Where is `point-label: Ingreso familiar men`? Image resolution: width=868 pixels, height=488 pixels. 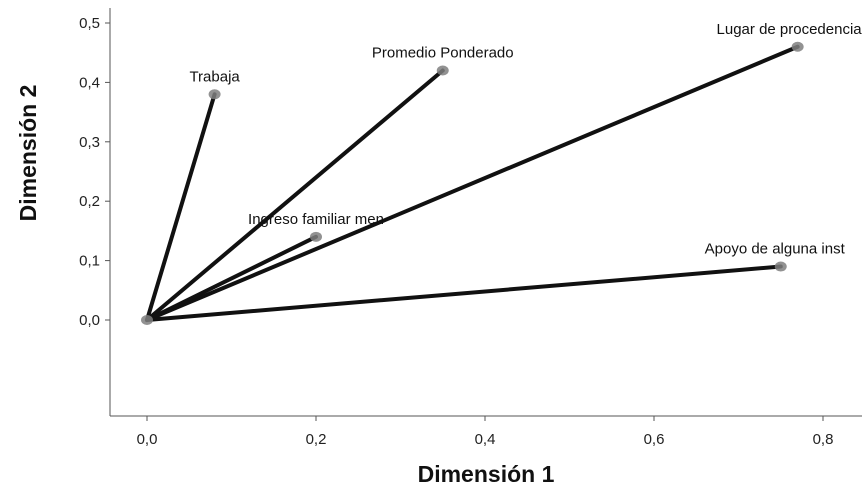
point-label: Ingreso familiar men is located at coordinates (316, 219).